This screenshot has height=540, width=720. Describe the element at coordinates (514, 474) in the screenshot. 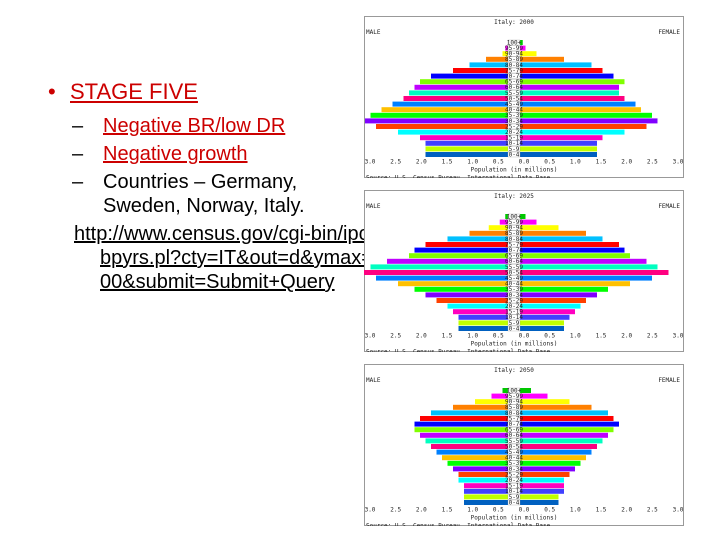

I see `age-label: 25-29` at that location.